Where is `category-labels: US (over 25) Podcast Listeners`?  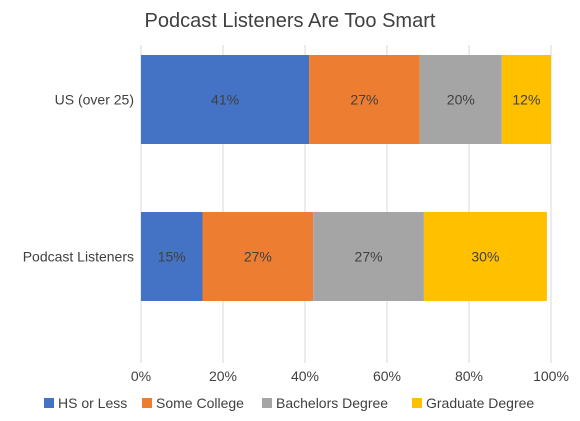 category-labels: US (over 25) Podcast Listeners is located at coordinates (78, 178).